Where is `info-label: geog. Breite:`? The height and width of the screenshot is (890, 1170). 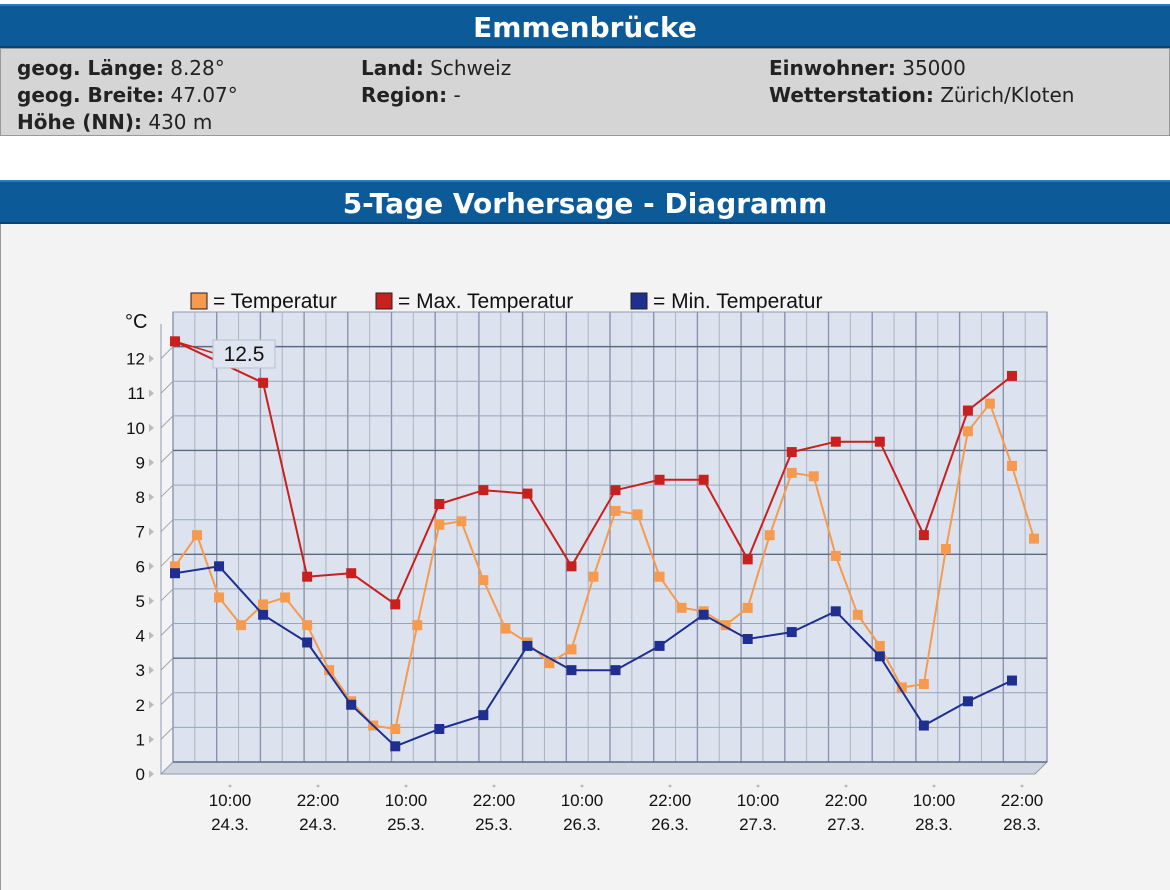
info-label: geog. Breite: is located at coordinates (91, 95).